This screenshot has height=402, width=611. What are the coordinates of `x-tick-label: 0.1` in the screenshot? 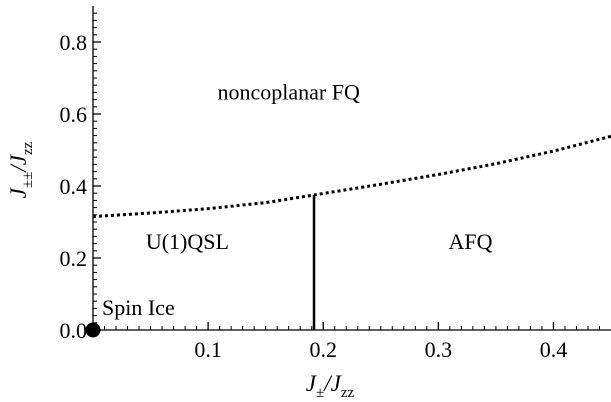 It's located at (208, 349).